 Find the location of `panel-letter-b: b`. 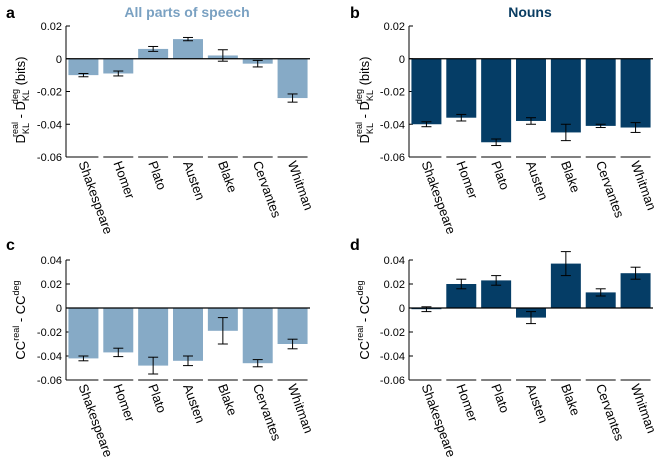

panel-letter-b: b is located at coordinates (355, 13).